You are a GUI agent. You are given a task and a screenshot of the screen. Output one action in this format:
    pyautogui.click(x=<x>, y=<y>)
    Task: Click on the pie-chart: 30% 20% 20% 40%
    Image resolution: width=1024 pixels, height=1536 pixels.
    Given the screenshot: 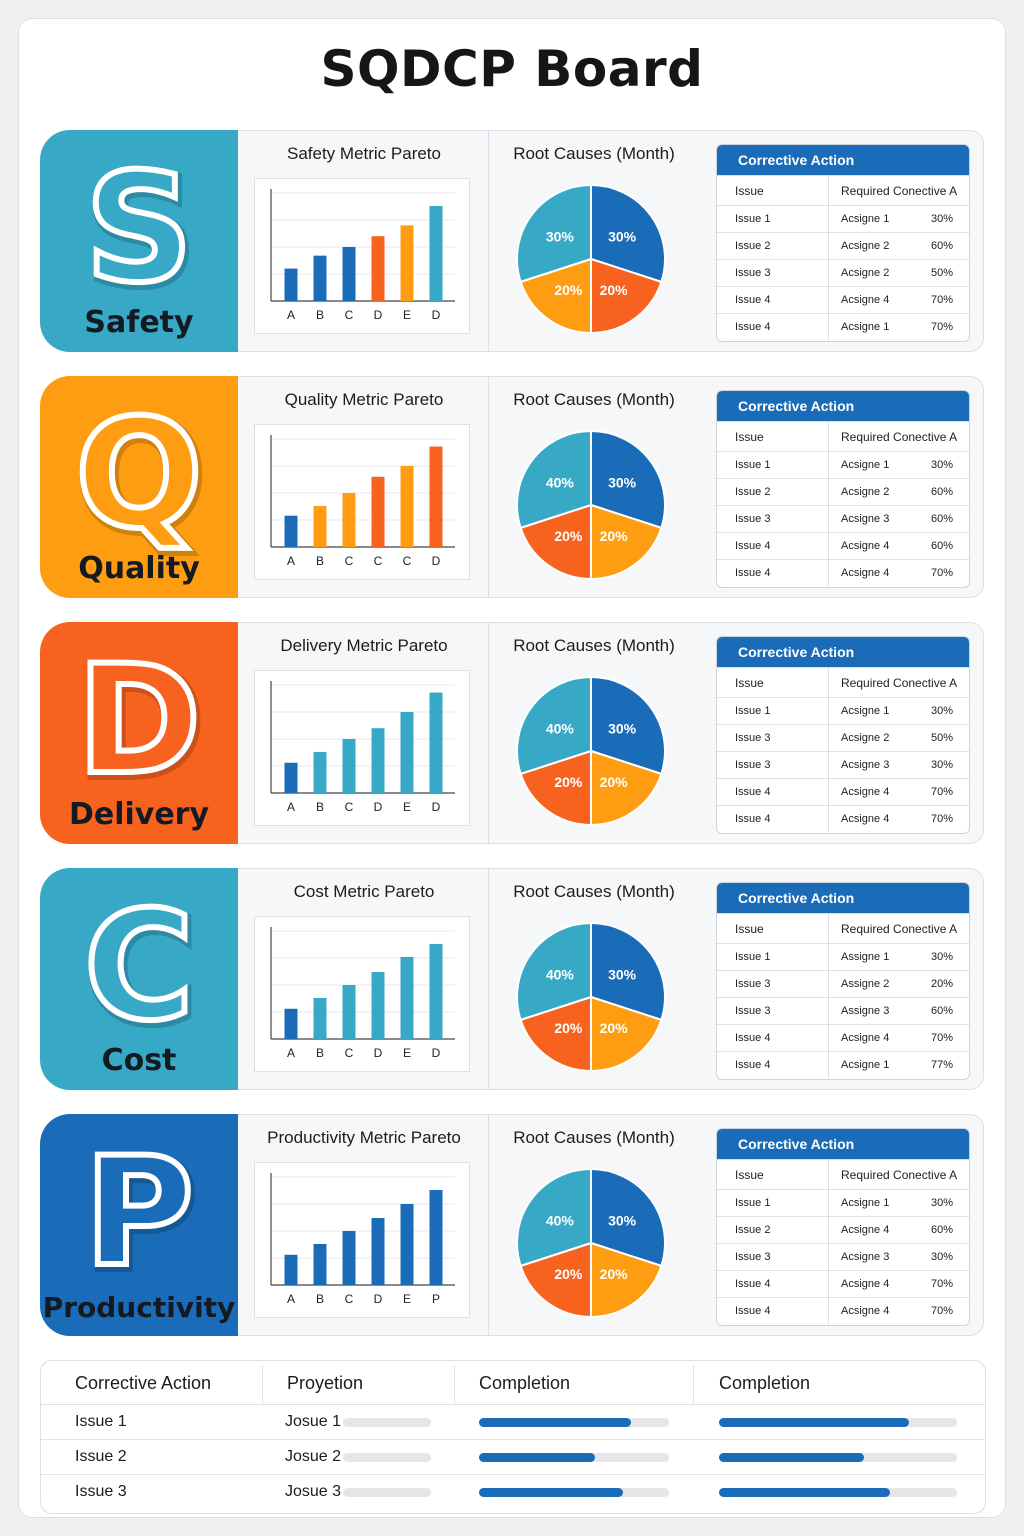 What is the action you would take?
    pyautogui.click(x=591, y=505)
    